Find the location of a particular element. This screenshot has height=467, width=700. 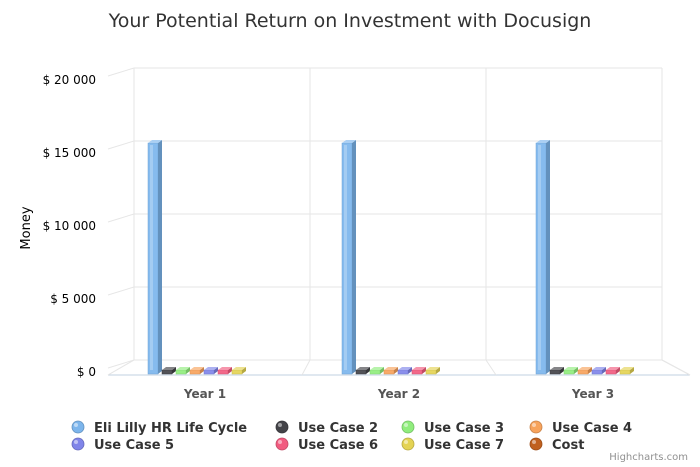

y-tick-label: $ 15 000 is located at coordinates (69, 153).